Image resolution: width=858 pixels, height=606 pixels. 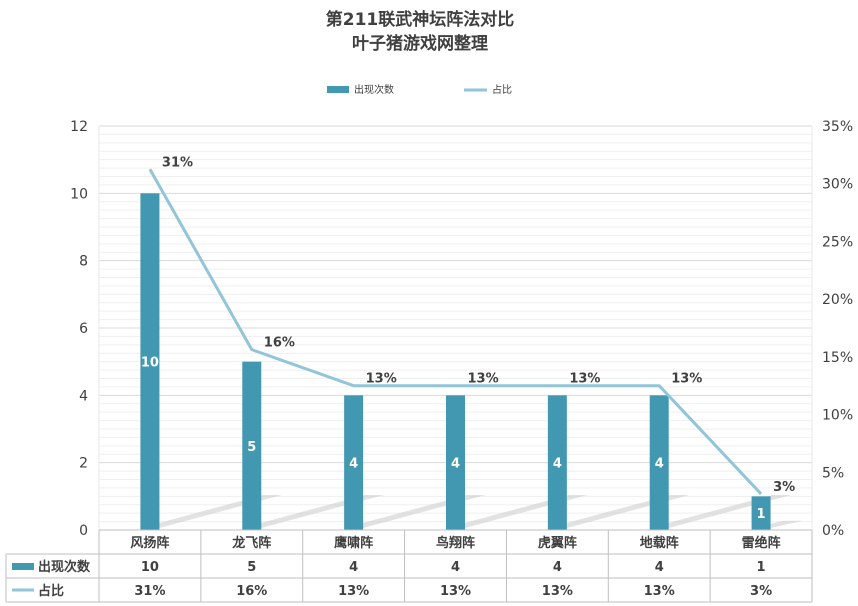 What do you see at coordinates (83, 531) in the screenshot?
I see `y-tick-label-left: 0` at bounding box center [83, 531].